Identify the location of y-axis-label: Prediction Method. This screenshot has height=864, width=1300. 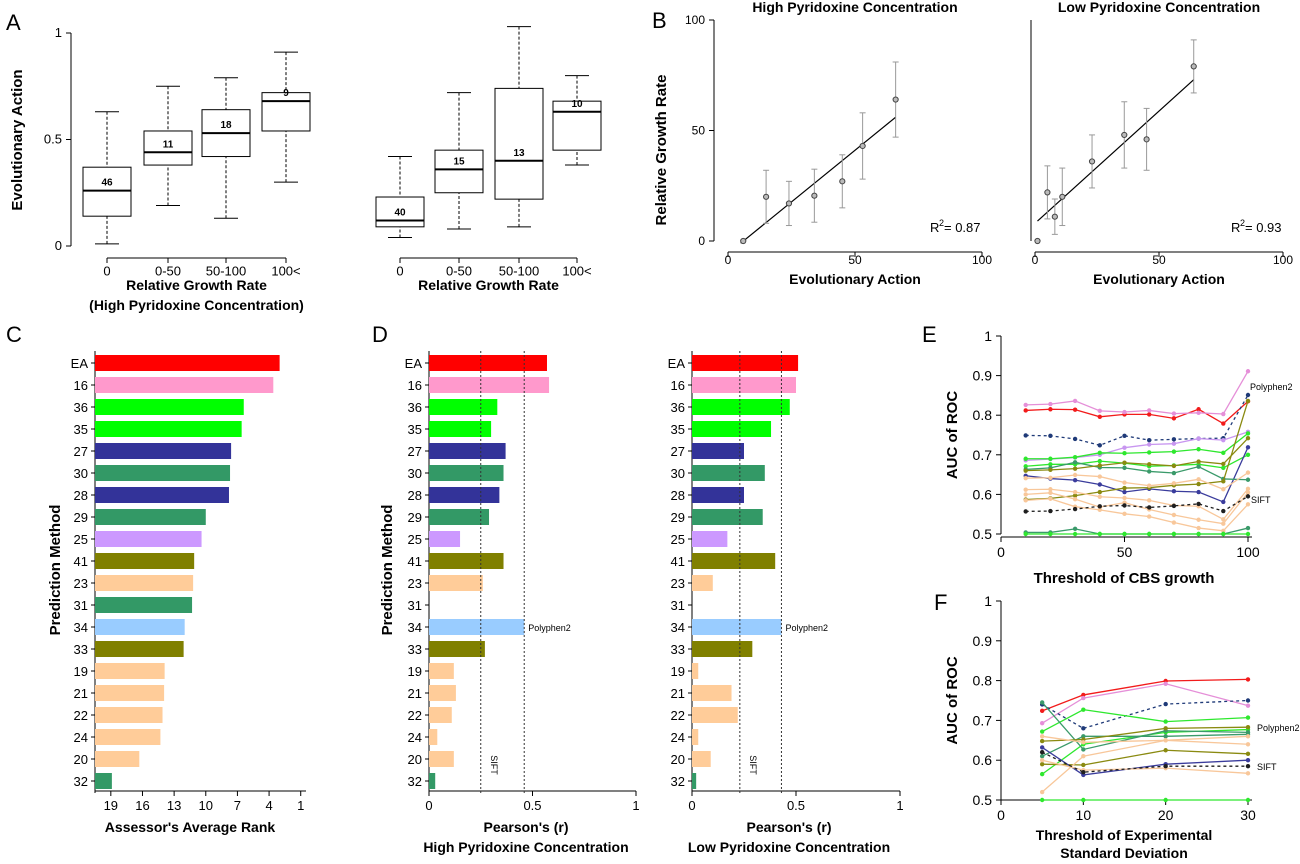
(387, 570).